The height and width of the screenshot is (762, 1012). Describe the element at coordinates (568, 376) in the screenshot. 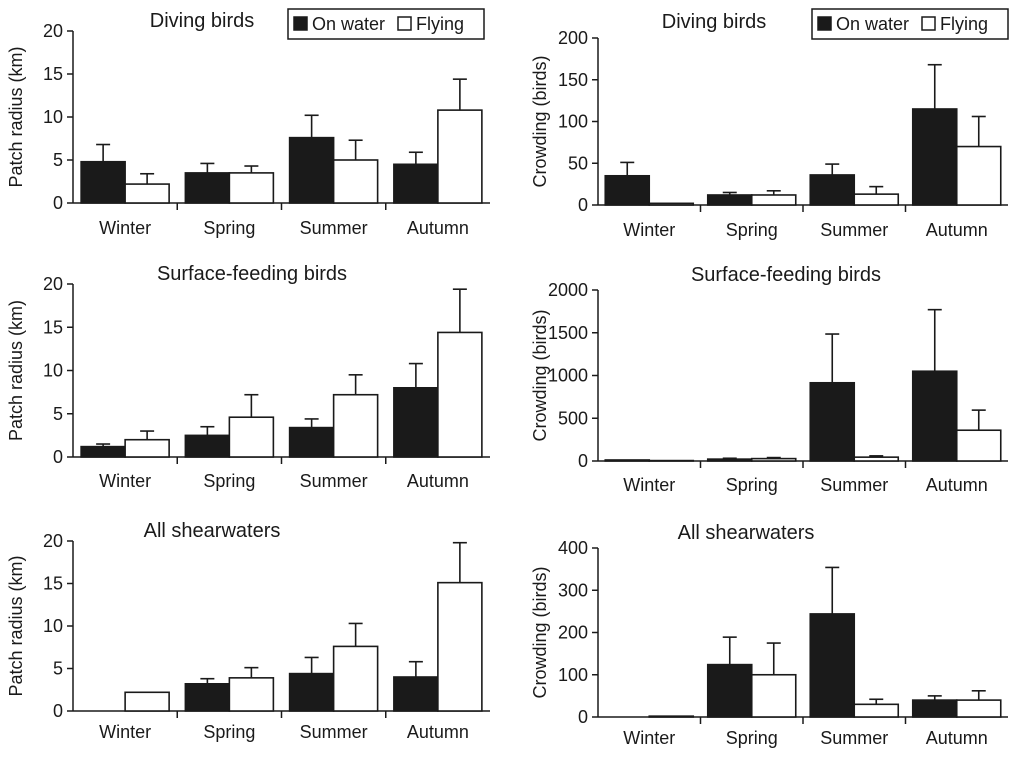

I see `y-tick-label: 1000` at that location.